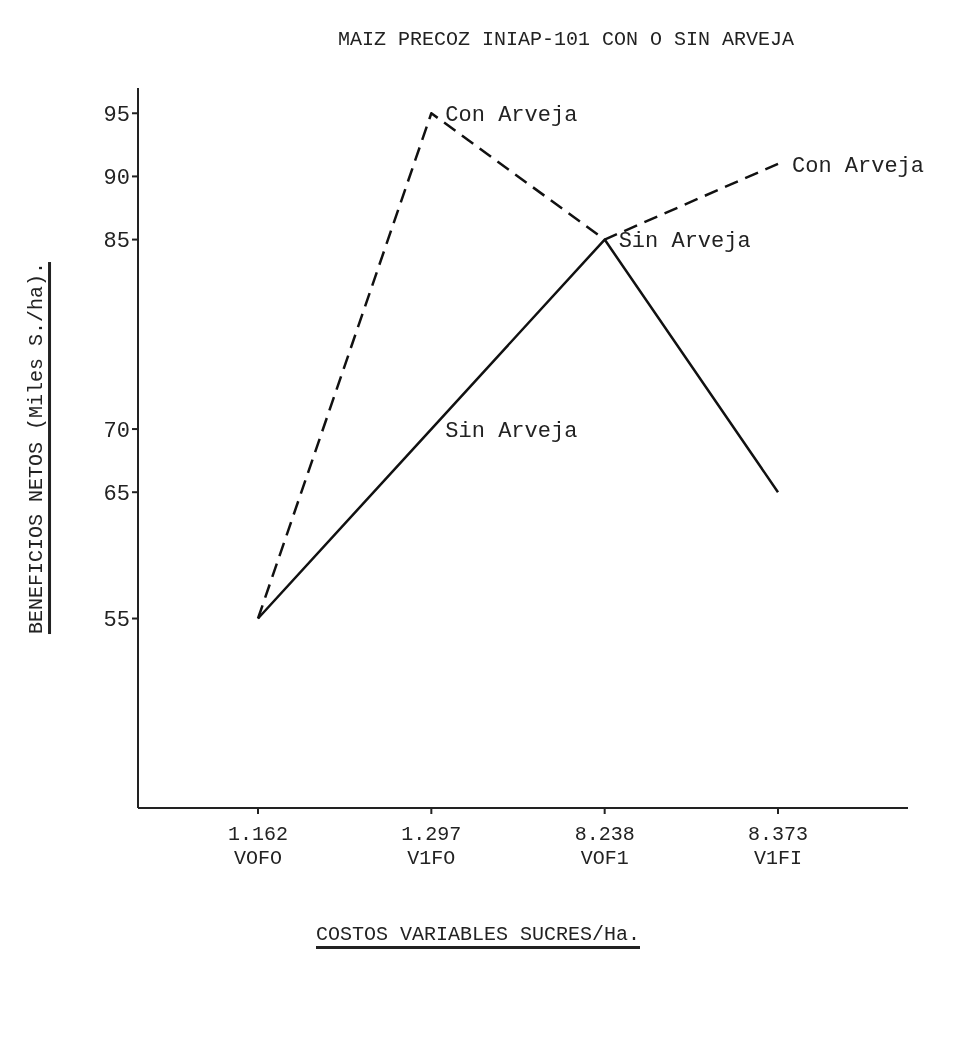  What do you see at coordinates (116, 116) in the screenshot?
I see `y-tick-label: 95` at bounding box center [116, 116].